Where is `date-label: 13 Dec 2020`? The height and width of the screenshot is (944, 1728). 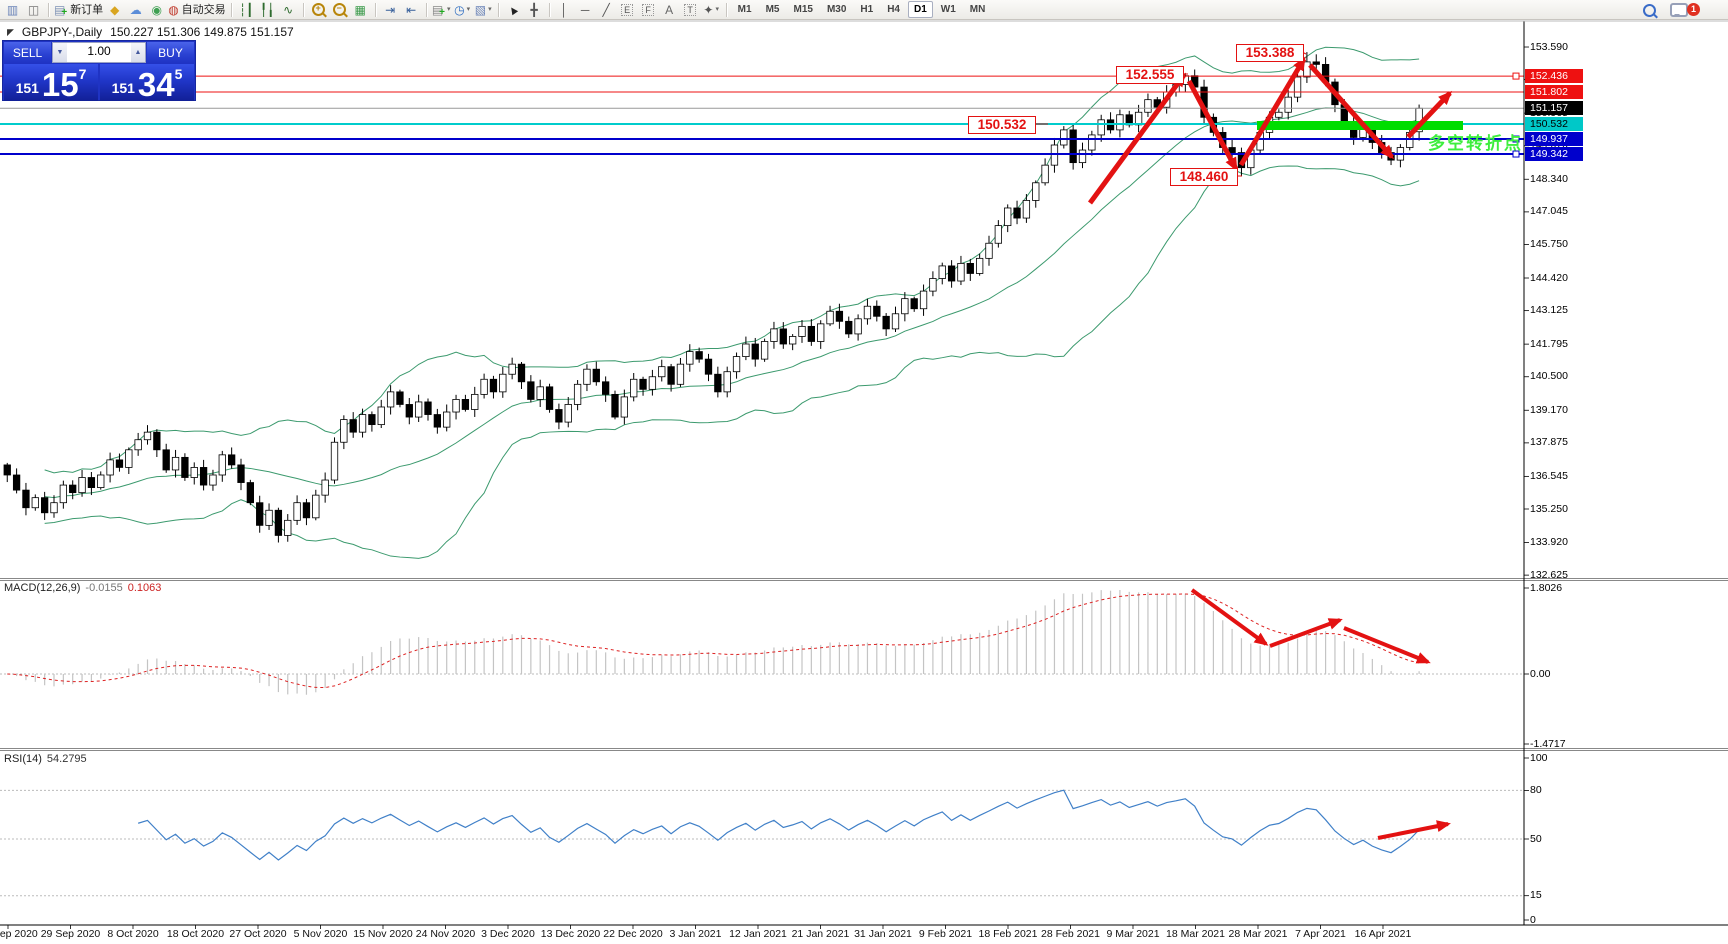
date-label: 13 Dec 2020 is located at coordinates (570, 934).